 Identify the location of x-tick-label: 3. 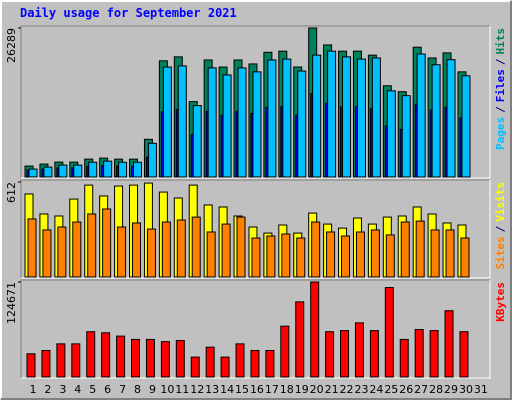
(62, 389).